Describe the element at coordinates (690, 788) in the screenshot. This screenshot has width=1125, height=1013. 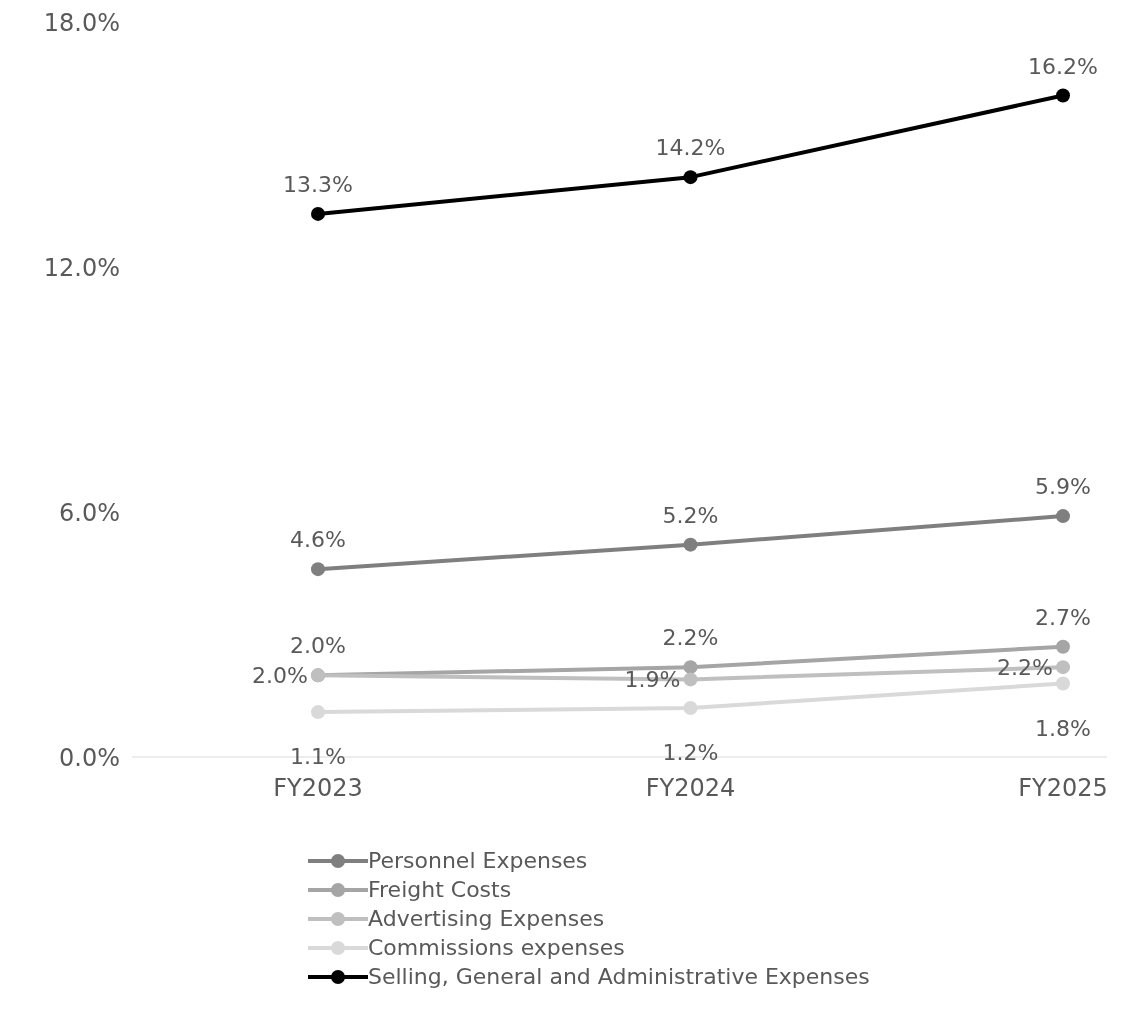
I see `x-tick-label: FY2024` at that location.